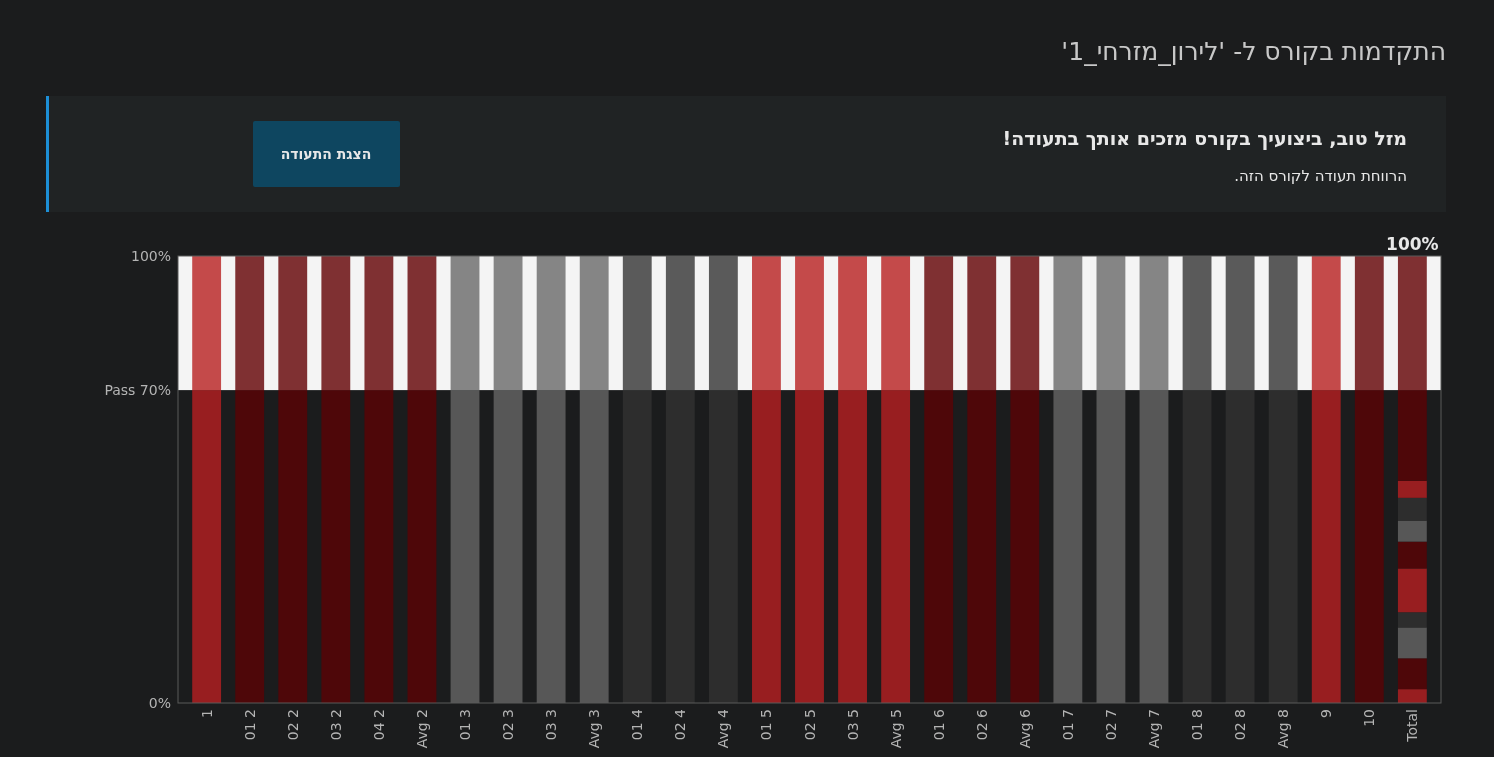 This screenshot has width=1494, height=757. I want to click on x-tick-label: Avg 5, so click(895, 729).